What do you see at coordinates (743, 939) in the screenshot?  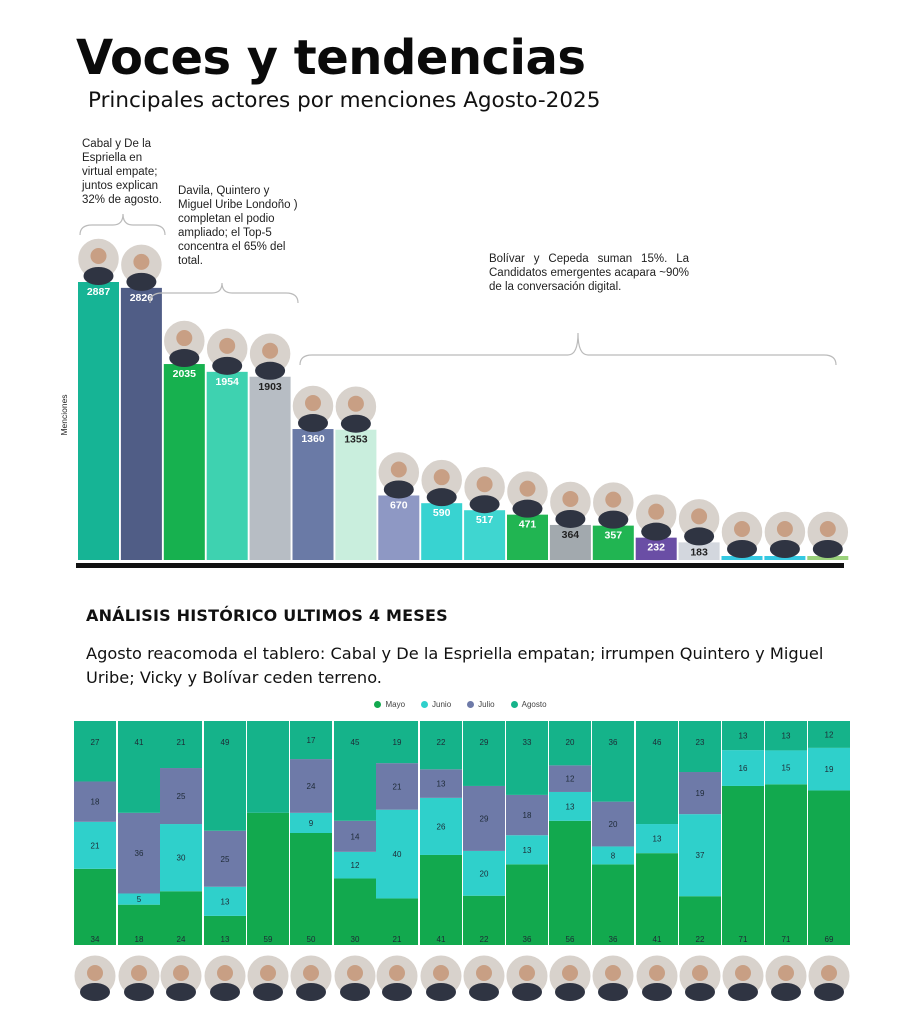 I see `history-value-label: 71` at bounding box center [743, 939].